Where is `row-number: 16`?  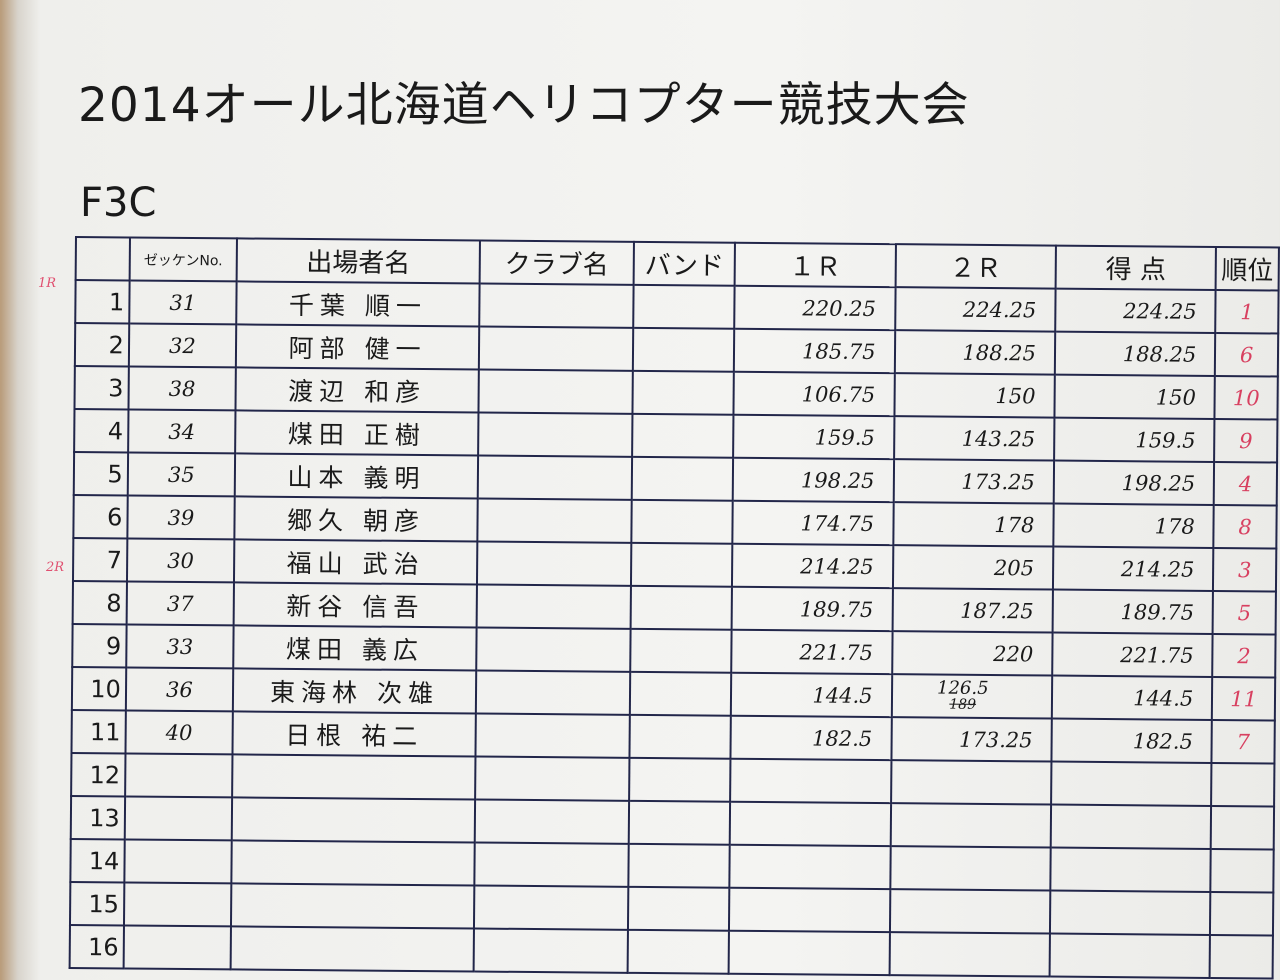 row-number: 16 is located at coordinates (96, 946).